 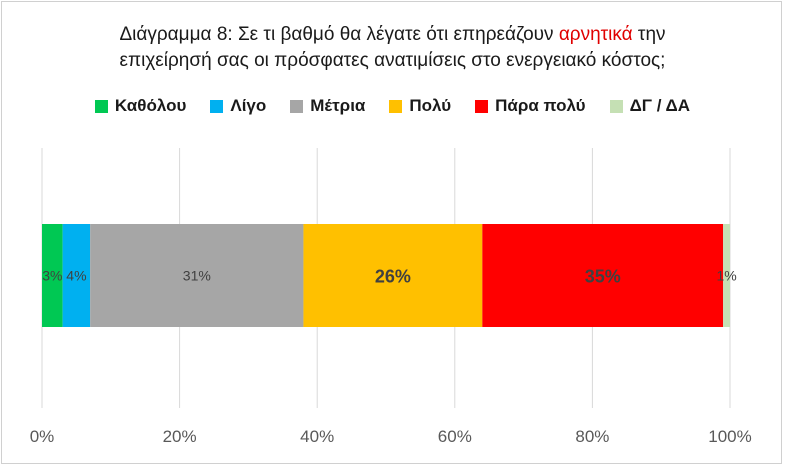 I want to click on chart-legend: Καθόλου Λίγο Μέτρια Πολύ Πάρα πολύ ΔΓ / ΔΑ, so click(x=392, y=106).